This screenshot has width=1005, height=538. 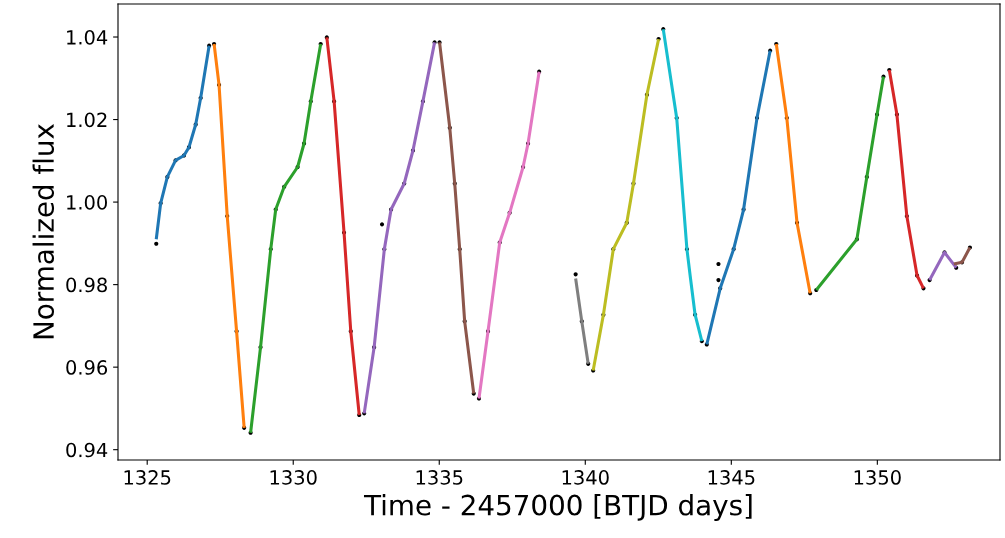 I want to click on x-tick-label: 1345, so click(x=731, y=477).